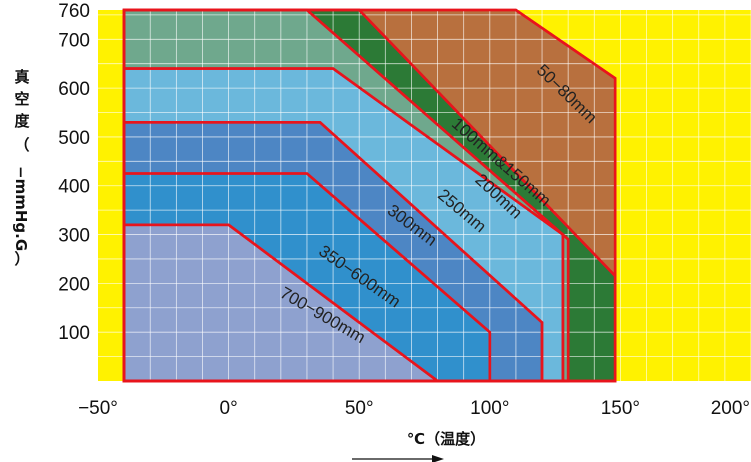  I want to click on y-tick-label: 400, so click(74, 187).